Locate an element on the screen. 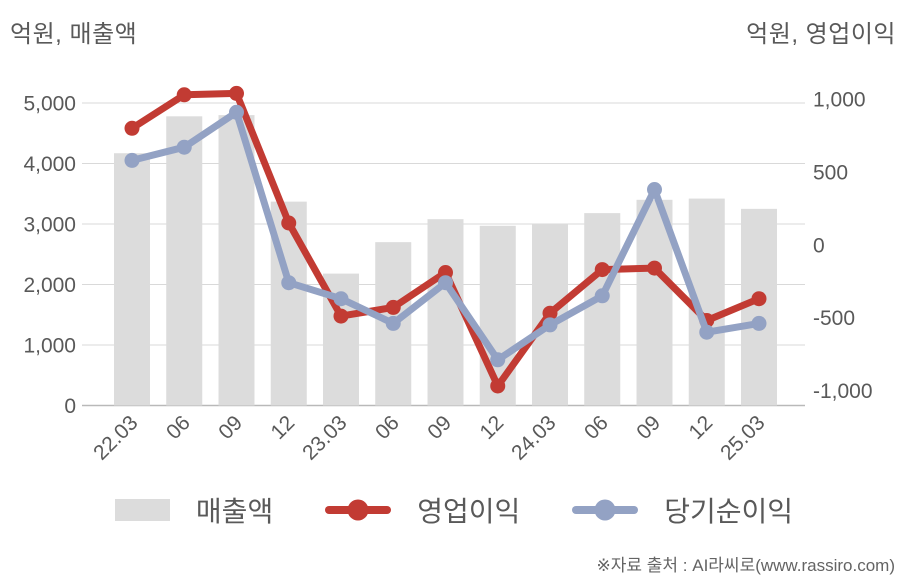 The height and width of the screenshot is (580, 908). x-axis-label: 24.03 is located at coordinates (533, 437).